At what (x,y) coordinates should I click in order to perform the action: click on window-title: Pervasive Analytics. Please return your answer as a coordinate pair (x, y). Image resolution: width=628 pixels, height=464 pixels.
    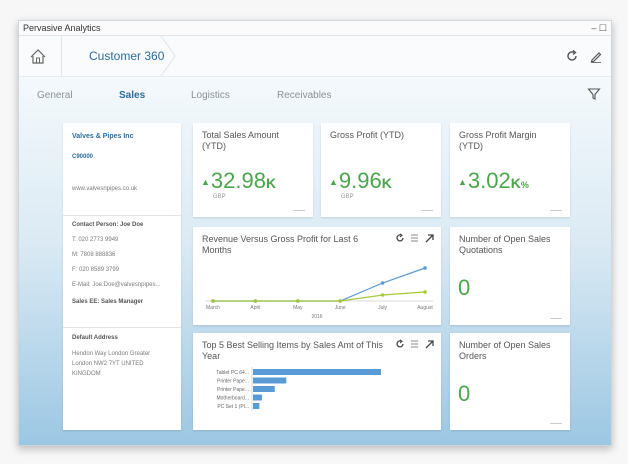
    Looking at the image, I should click on (62, 28).